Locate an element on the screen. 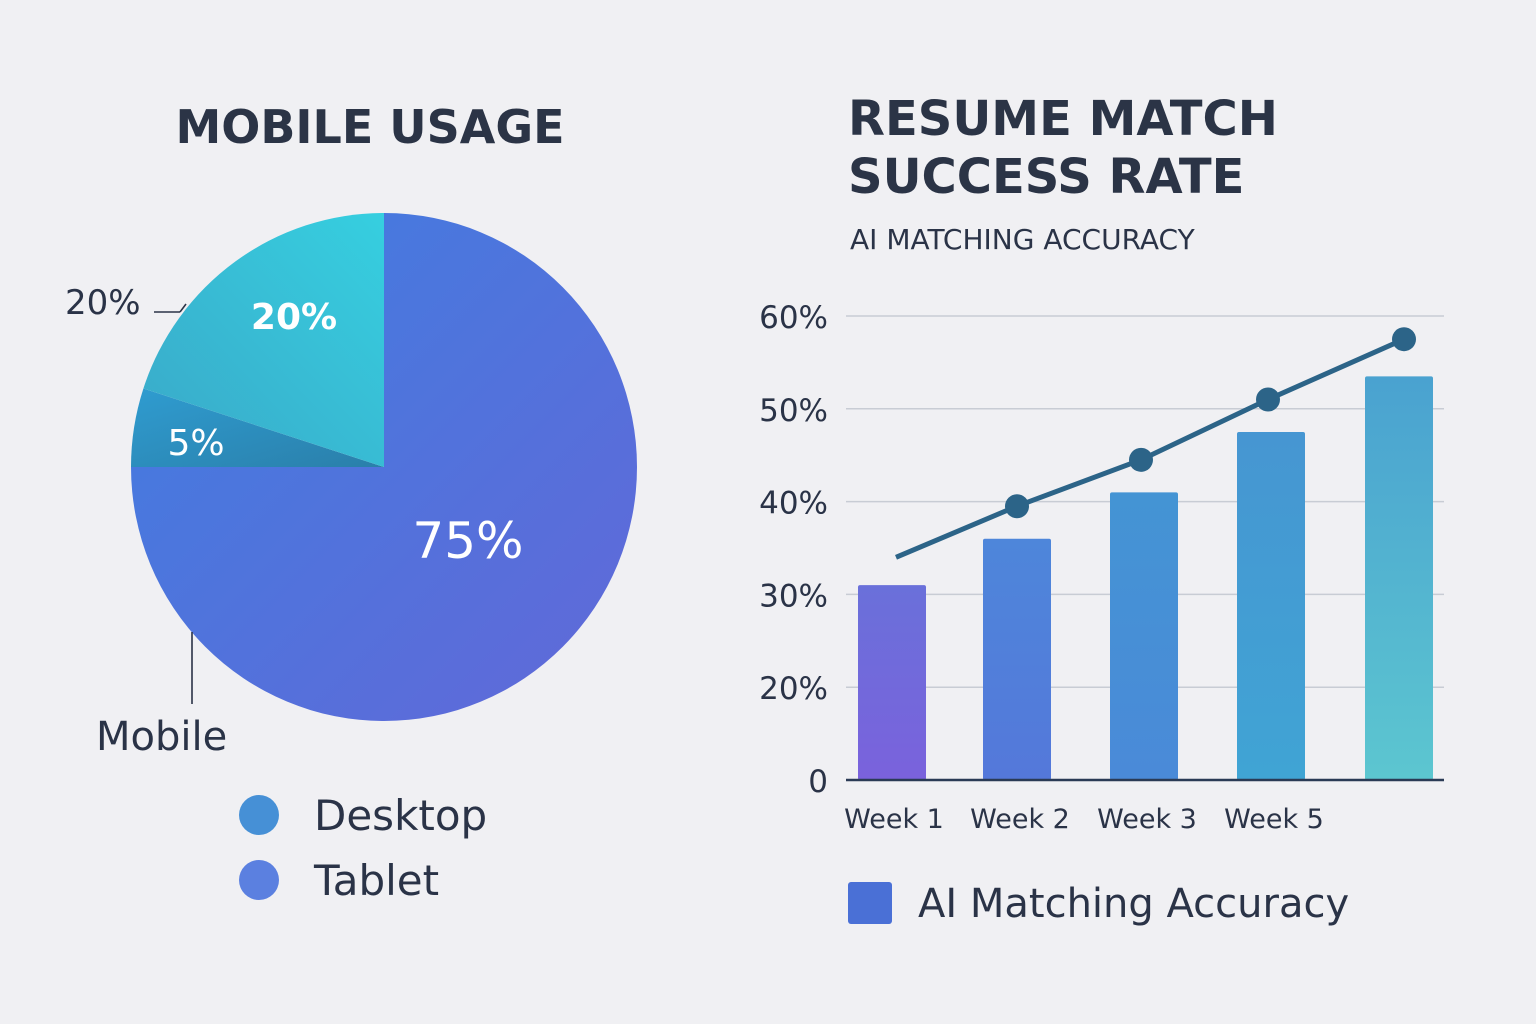 This screenshot has height=1024, width=1536. x-tick-label: Week 1 is located at coordinates (894, 819).